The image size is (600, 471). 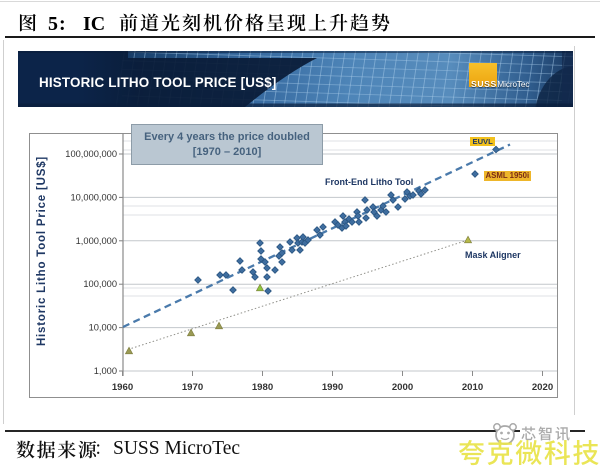 I want to click on svg-text: 10,000, so click(x=103, y=328).